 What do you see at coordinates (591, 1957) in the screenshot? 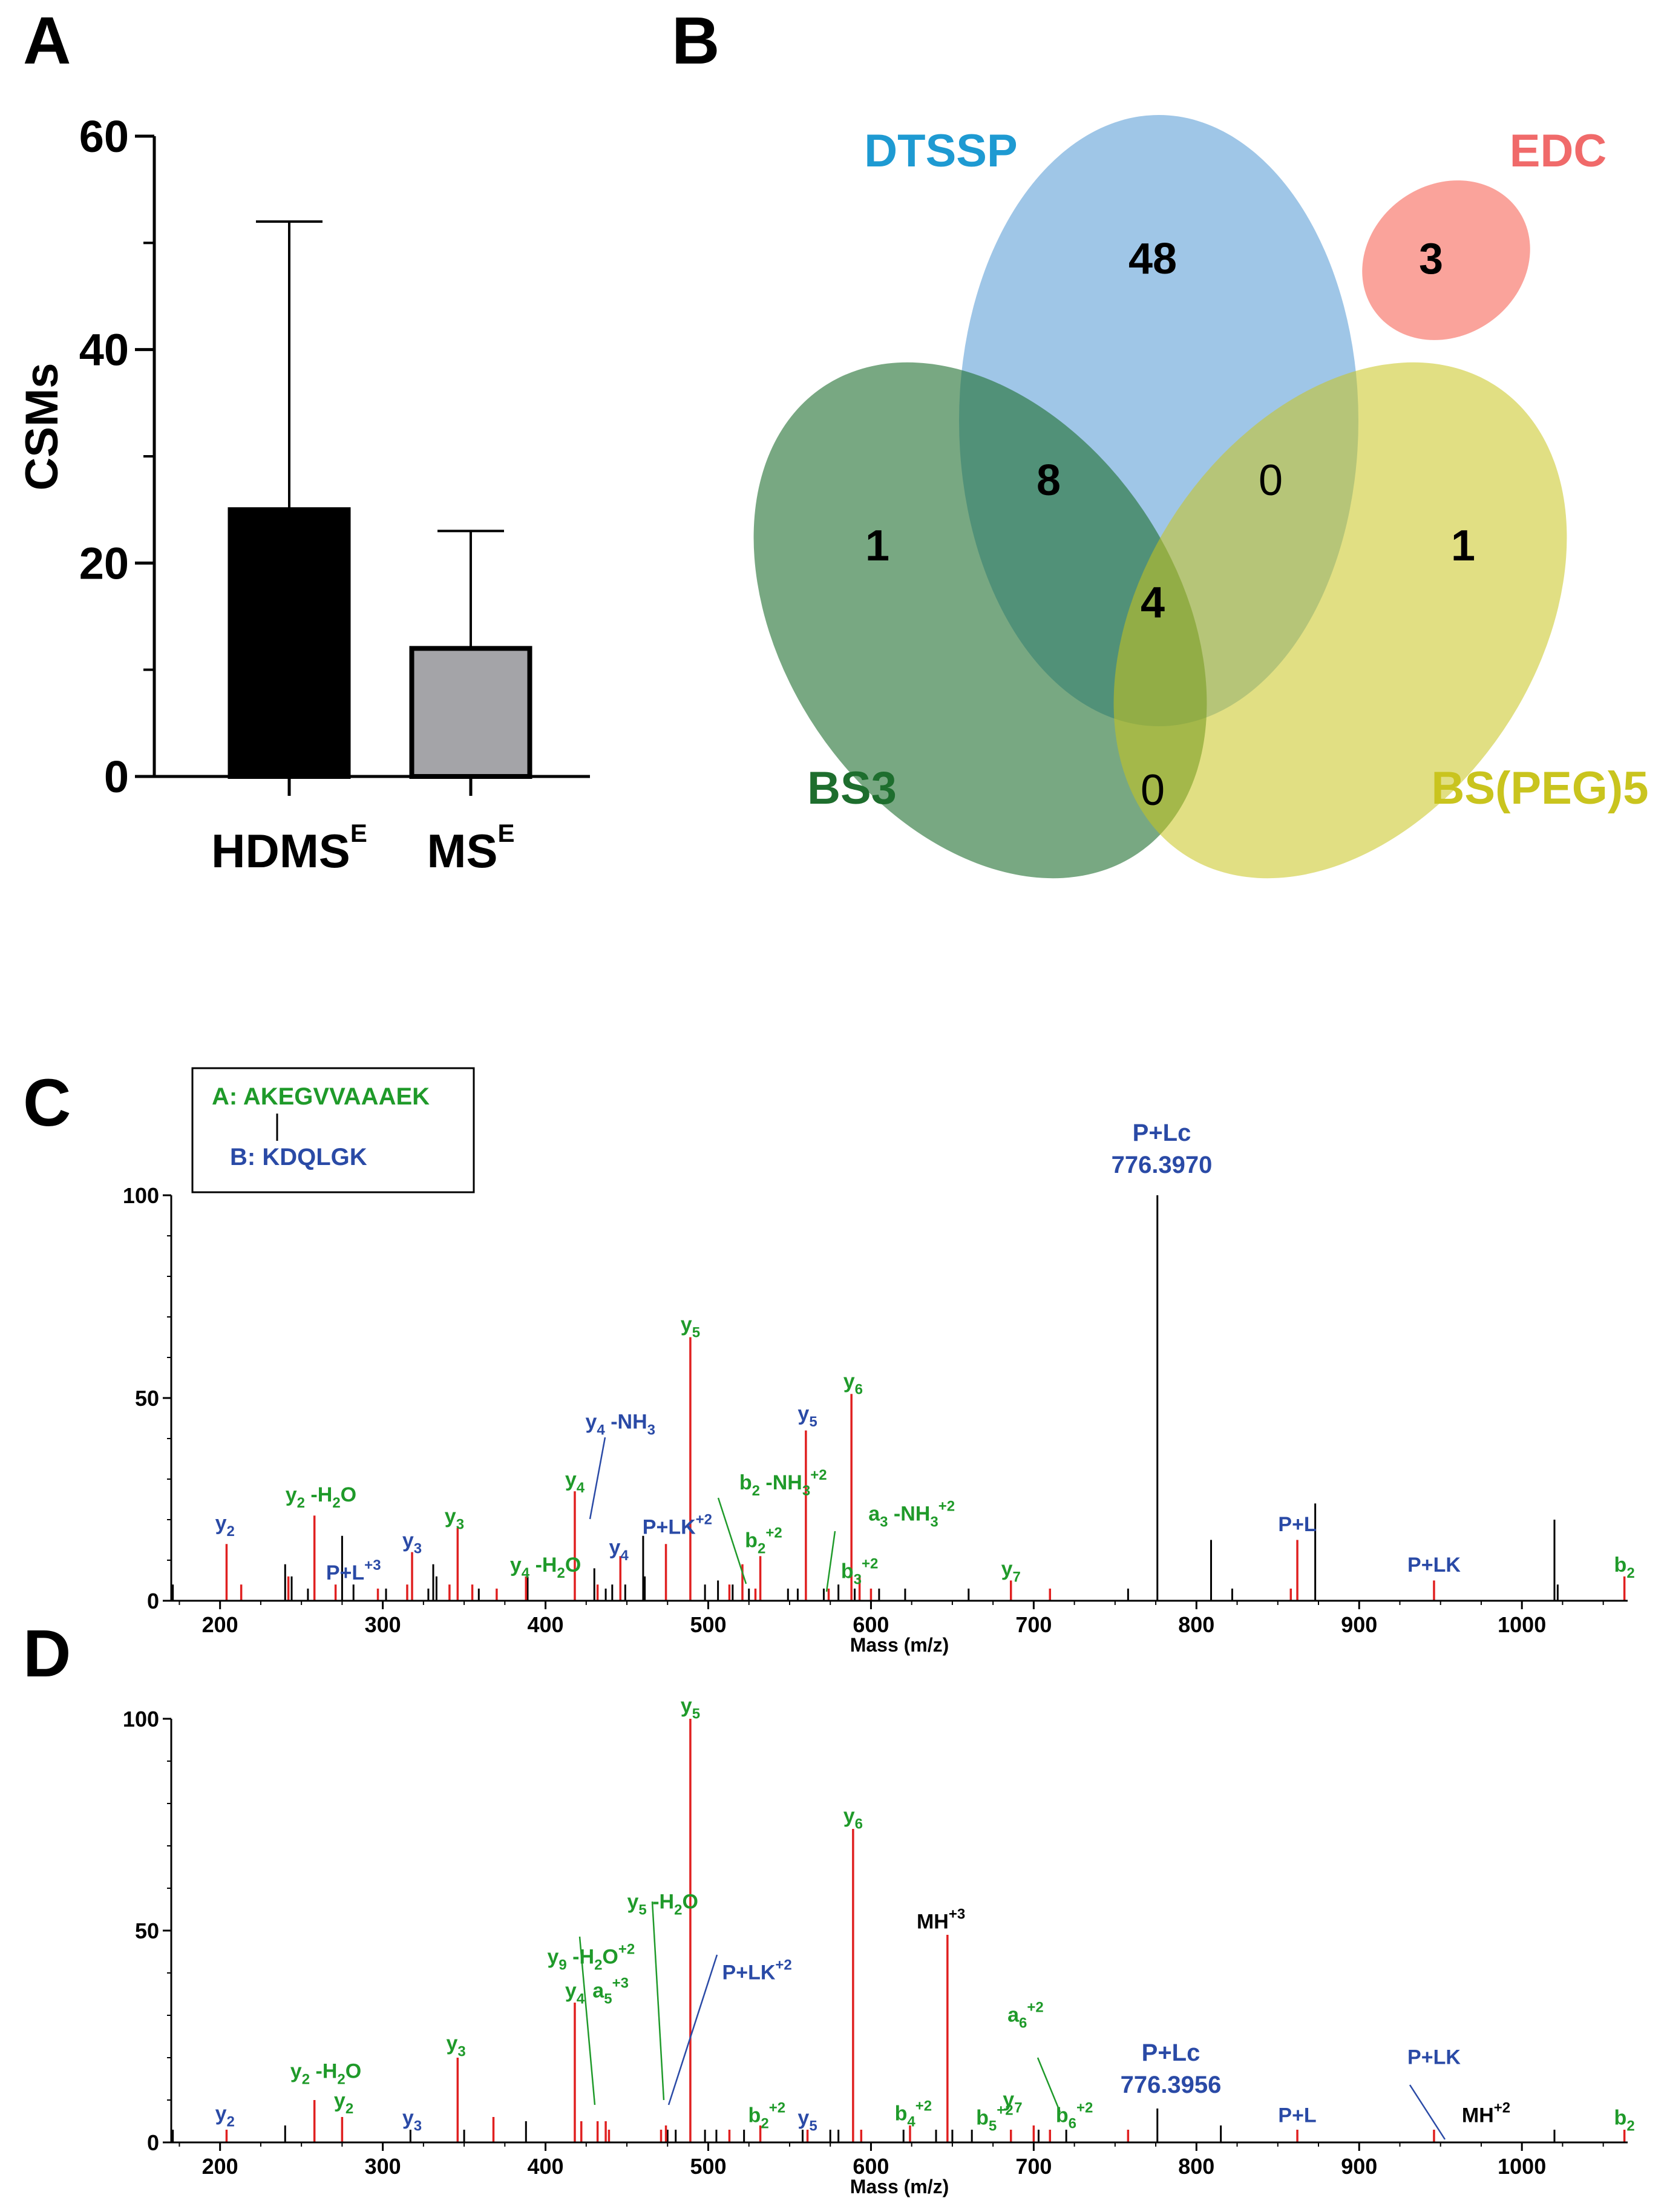
I see `peak-label-y9-h2o: y9 -H2O+2` at bounding box center [591, 1957].